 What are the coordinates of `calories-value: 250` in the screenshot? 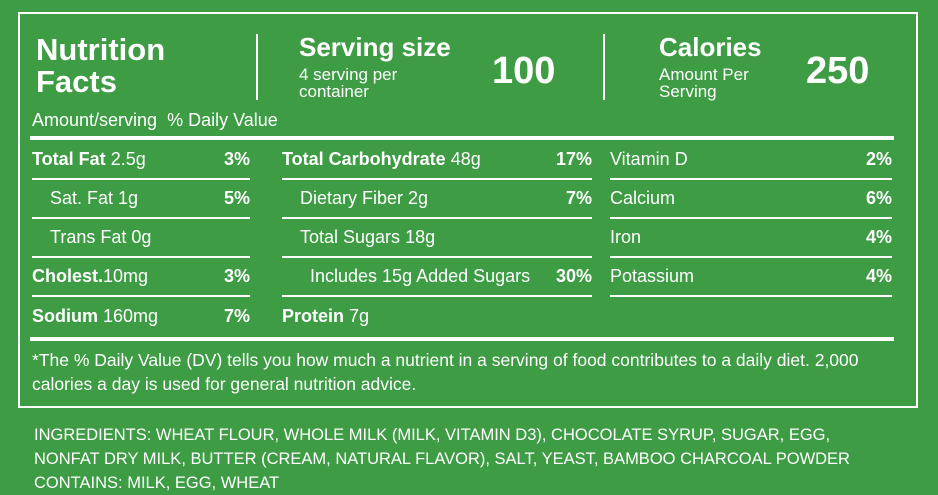 It's located at (838, 71).